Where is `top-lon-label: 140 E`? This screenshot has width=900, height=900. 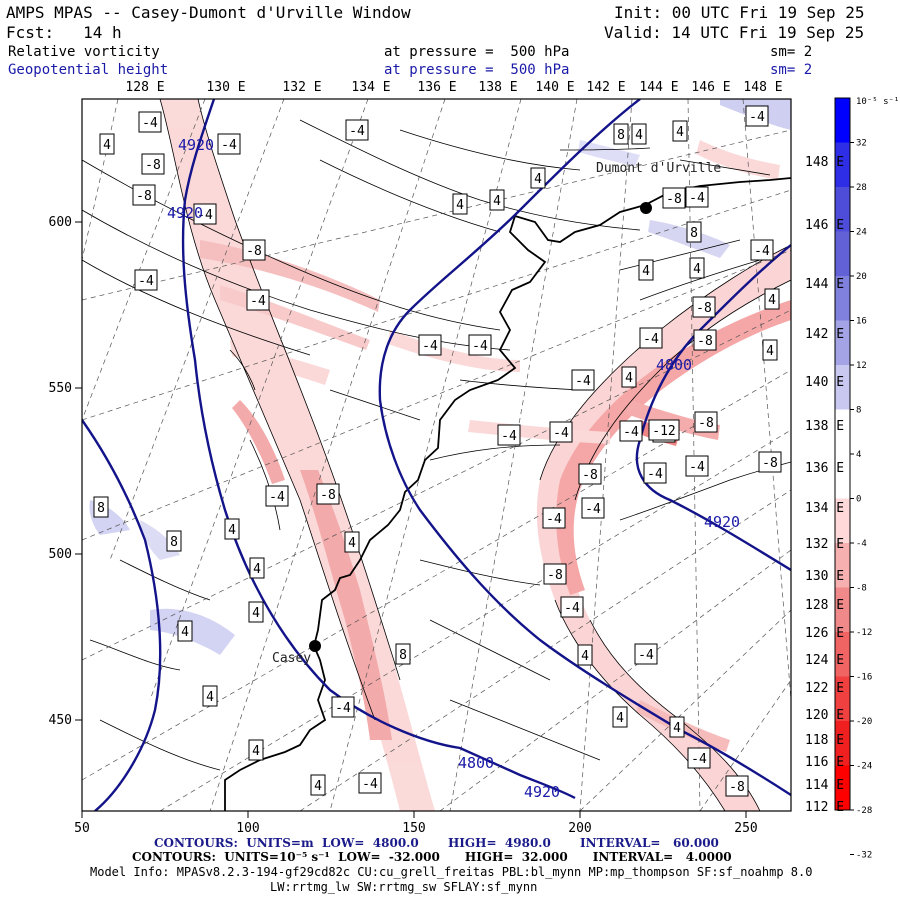 top-lon-label: 140 E is located at coordinates (554, 87).